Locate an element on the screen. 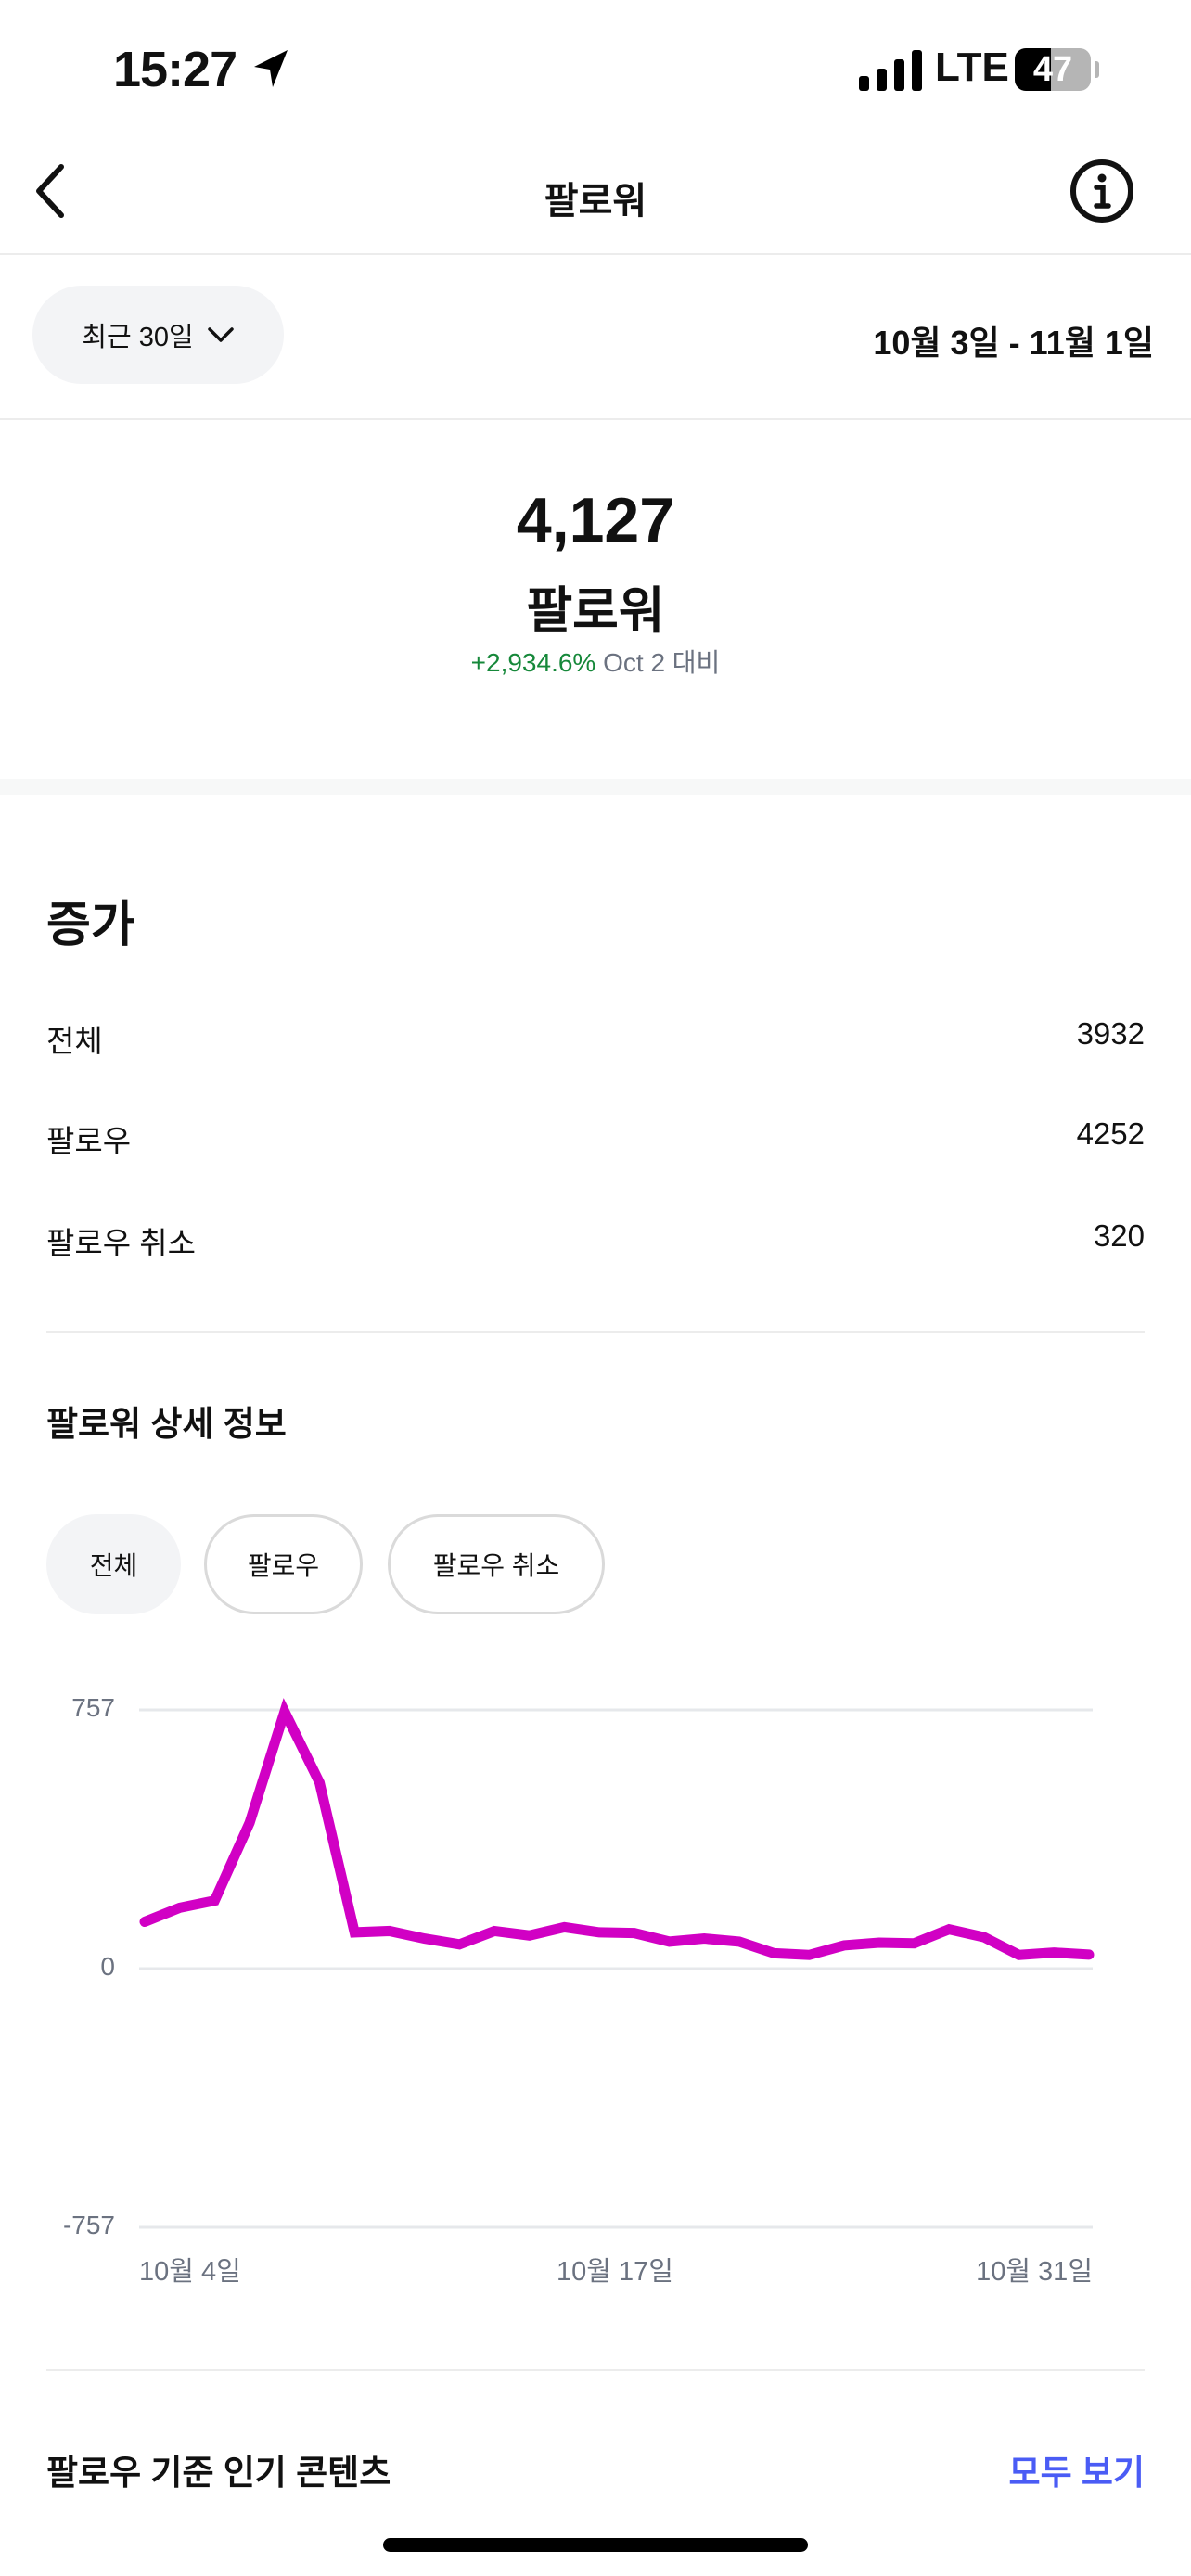 Image resolution: width=1191 pixels, height=2576 pixels. growth-title: 증가 is located at coordinates (90, 926).